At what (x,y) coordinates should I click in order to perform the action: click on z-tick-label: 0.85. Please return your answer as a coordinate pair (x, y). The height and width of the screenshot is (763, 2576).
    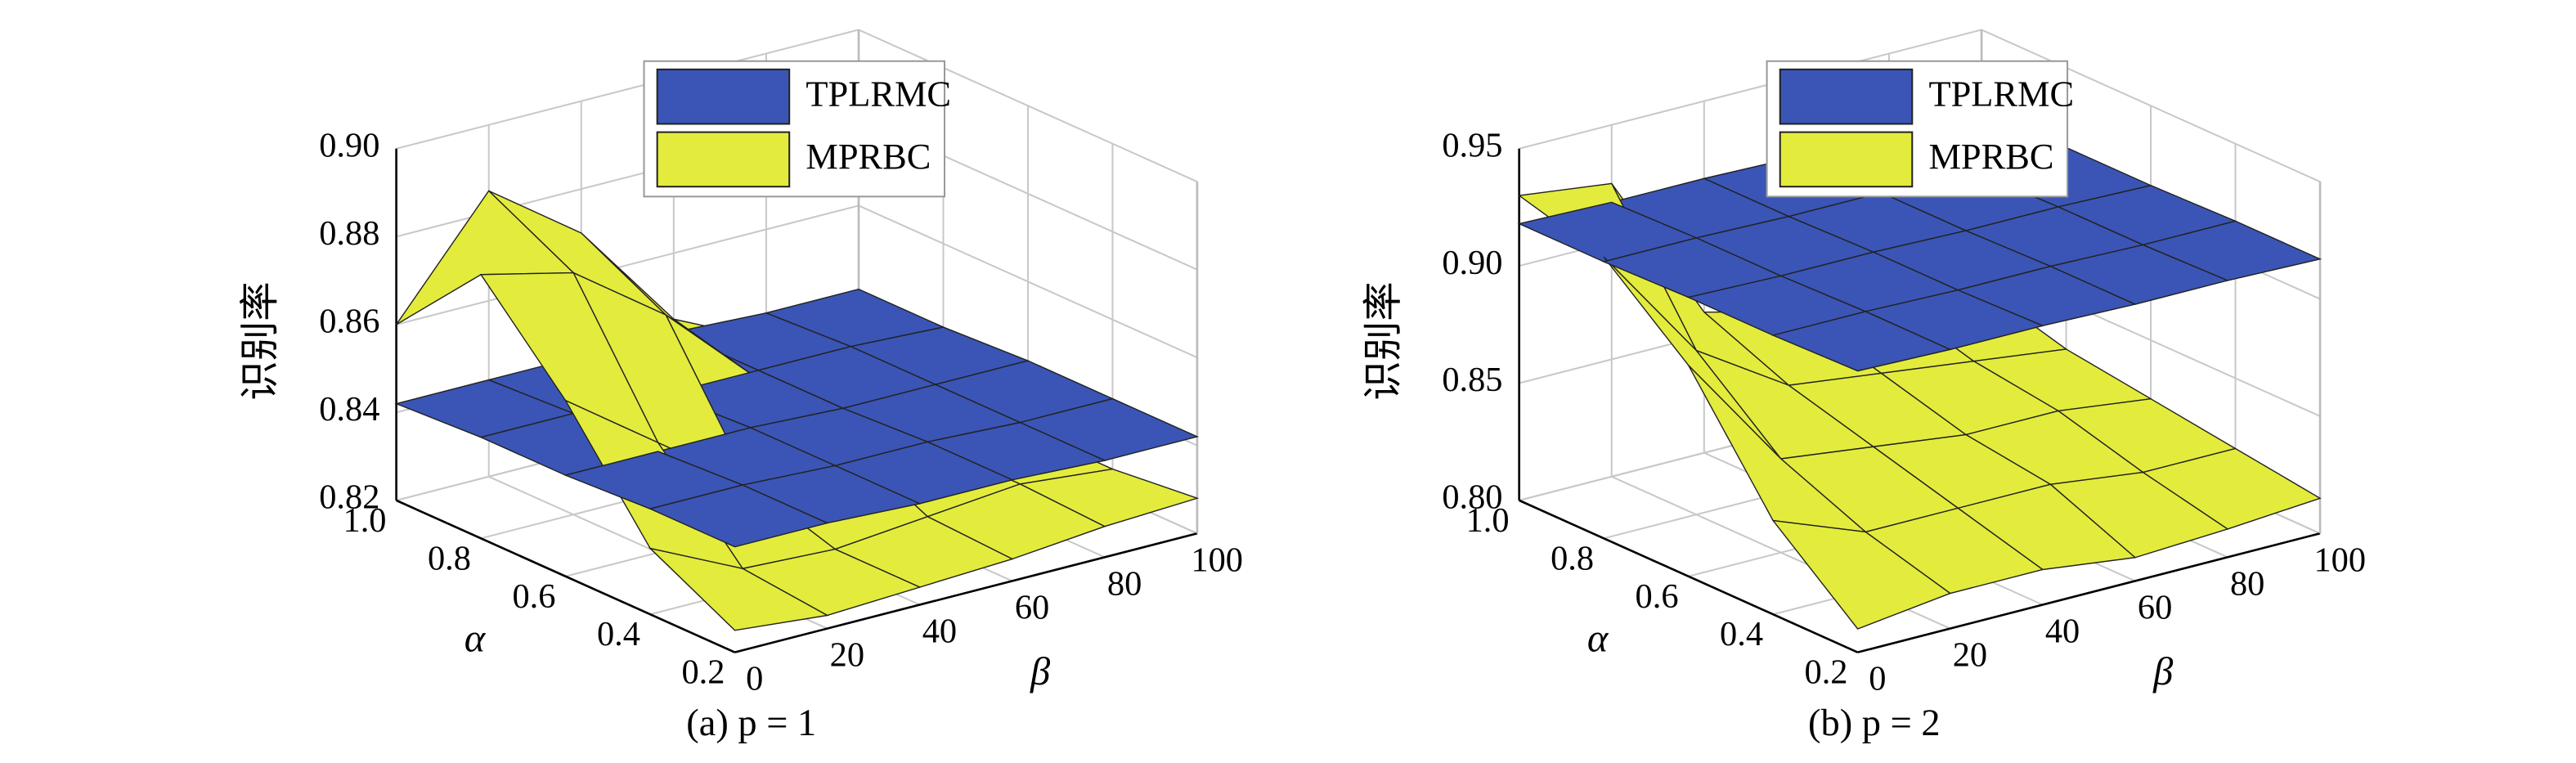
    Looking at the image, I should click on (1472, 380).